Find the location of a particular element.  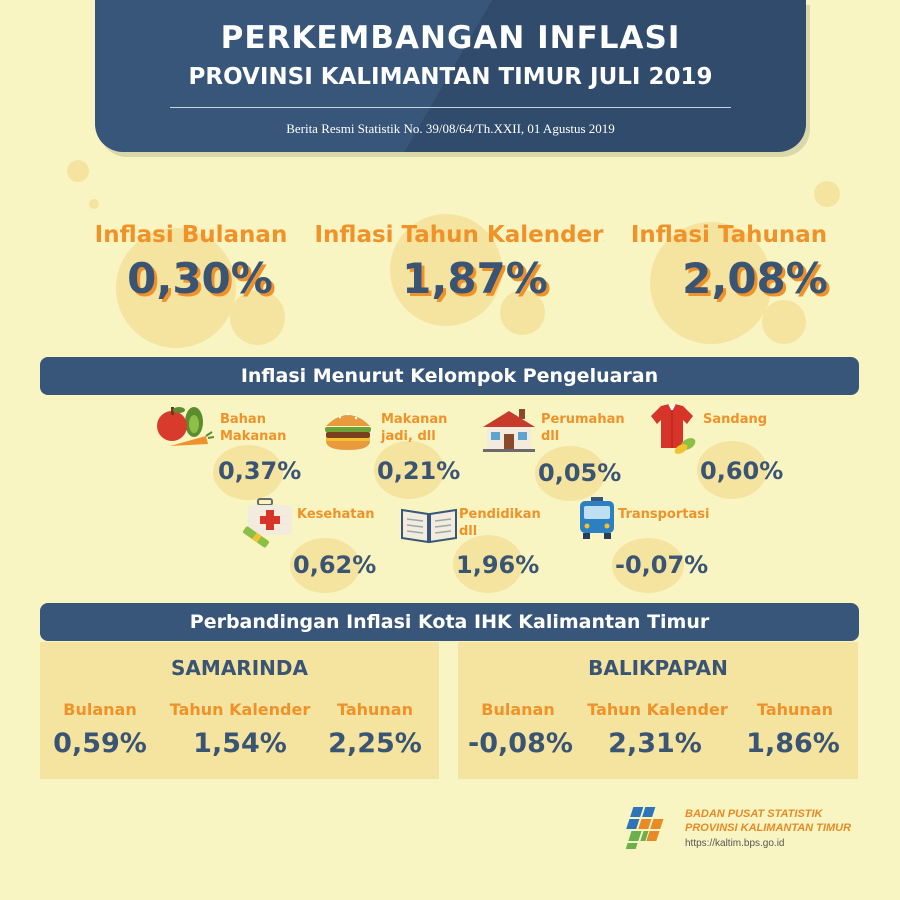

summary-label-monthly: Inflasi Bulanan is located at coordinates (191, 235).